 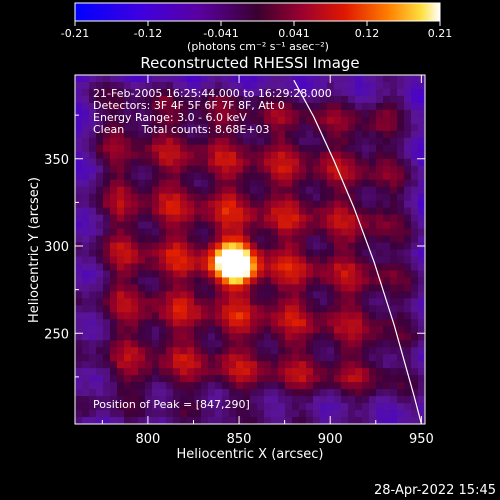 I want to click on x-tick-label: 800, so click(x=148, y=439).